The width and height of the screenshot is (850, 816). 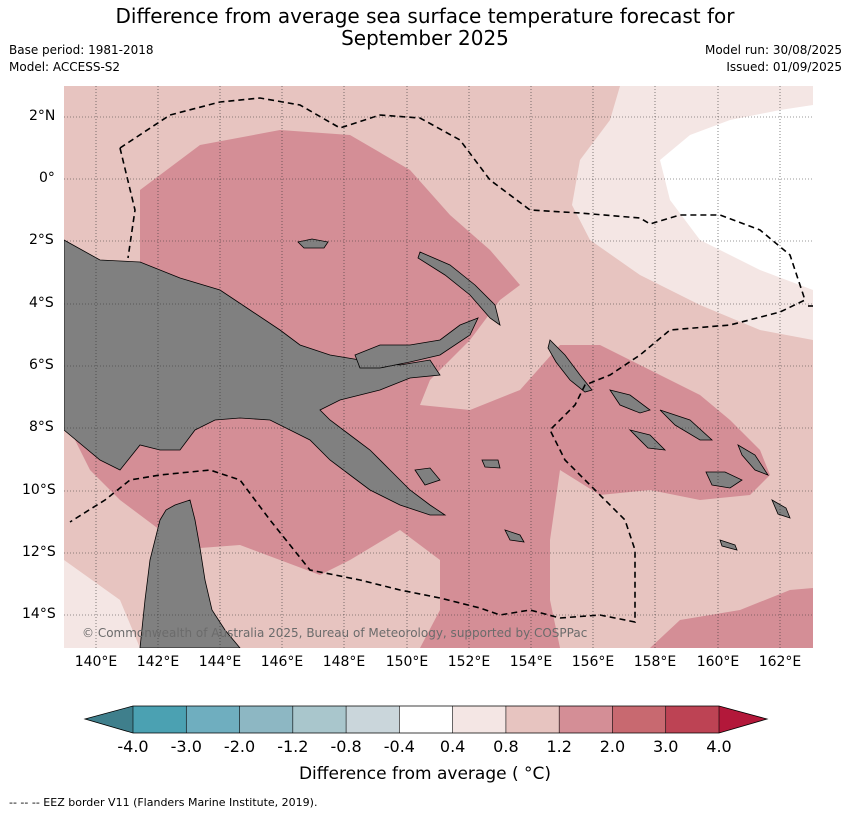 What do you see at coordinates (293, 746) in the screenshot?
I see `colorbar-tick-label: -1.2` at bounding box center [293, 746].